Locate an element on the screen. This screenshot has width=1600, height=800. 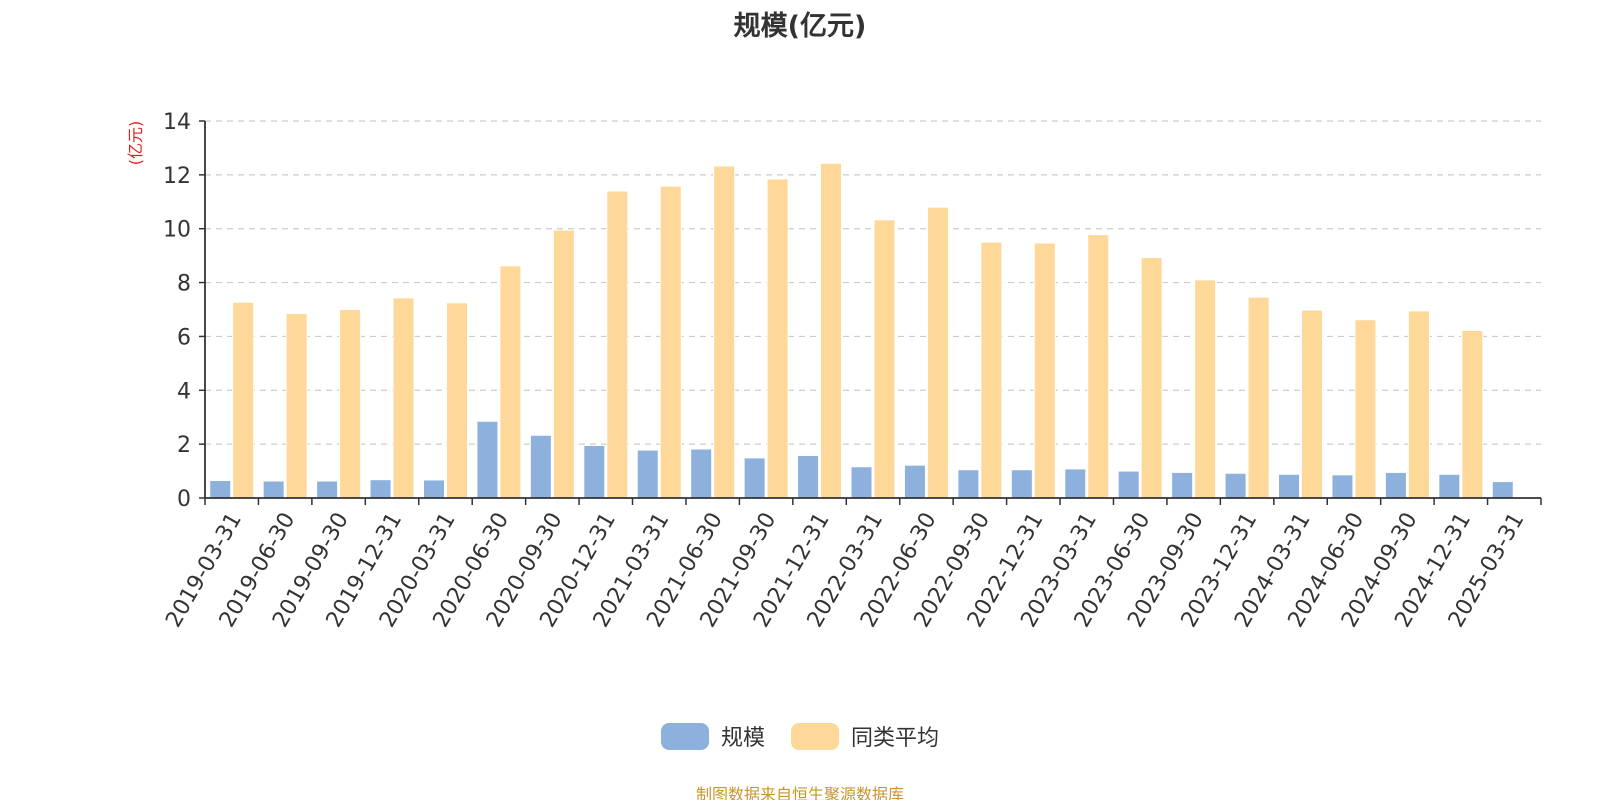
source-note: 制图数据来自恒生聚源数据库 is located at coordinates (799, 792).